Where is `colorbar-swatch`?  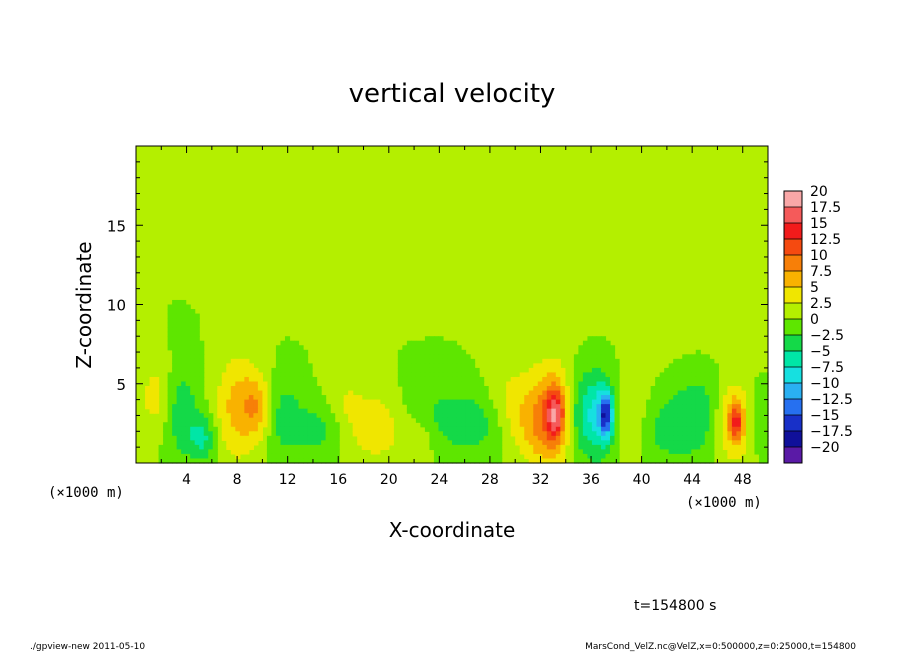 colorbar-swatch is located at coordinates (793, 231).